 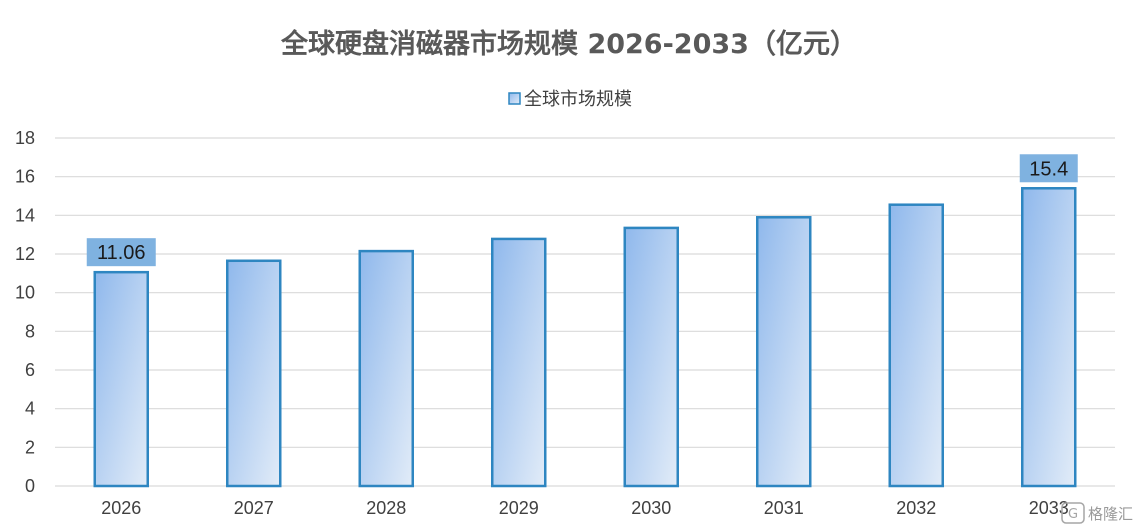 What do you see at coordinates (519, 508) in the screenshot?
I see `x-tick-label: 2029` at bounding box center [519, 508].